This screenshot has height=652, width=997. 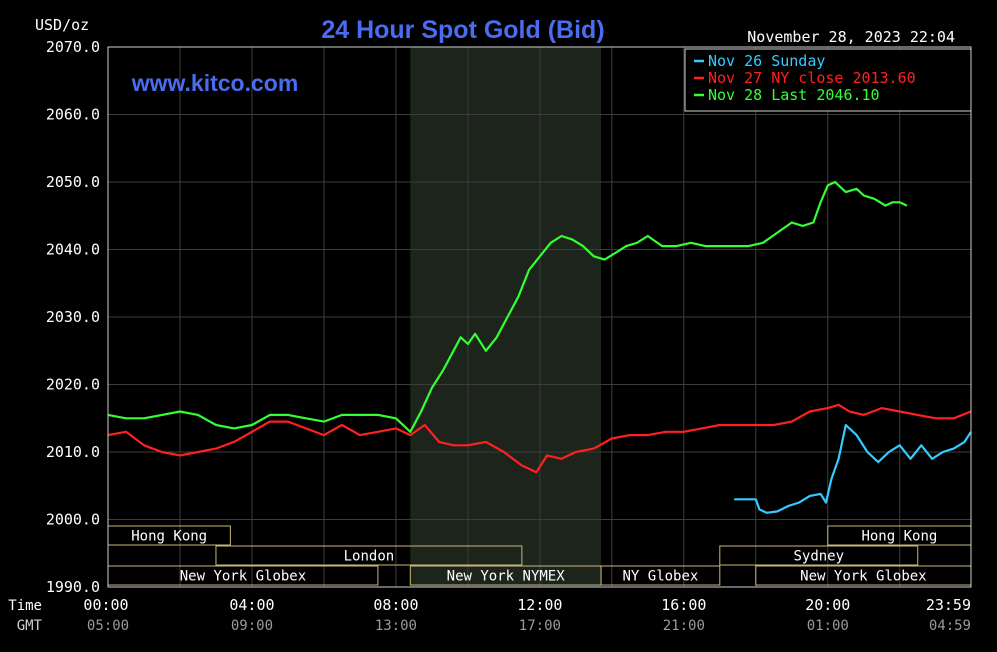 I want to click on legend-entry: Nov 27 NY close 2013.60, so click(x=812, y=78).